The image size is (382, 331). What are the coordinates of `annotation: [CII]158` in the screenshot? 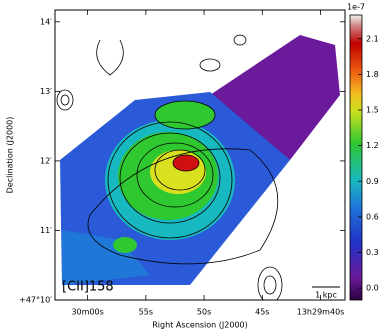 It's located at (88, 287).